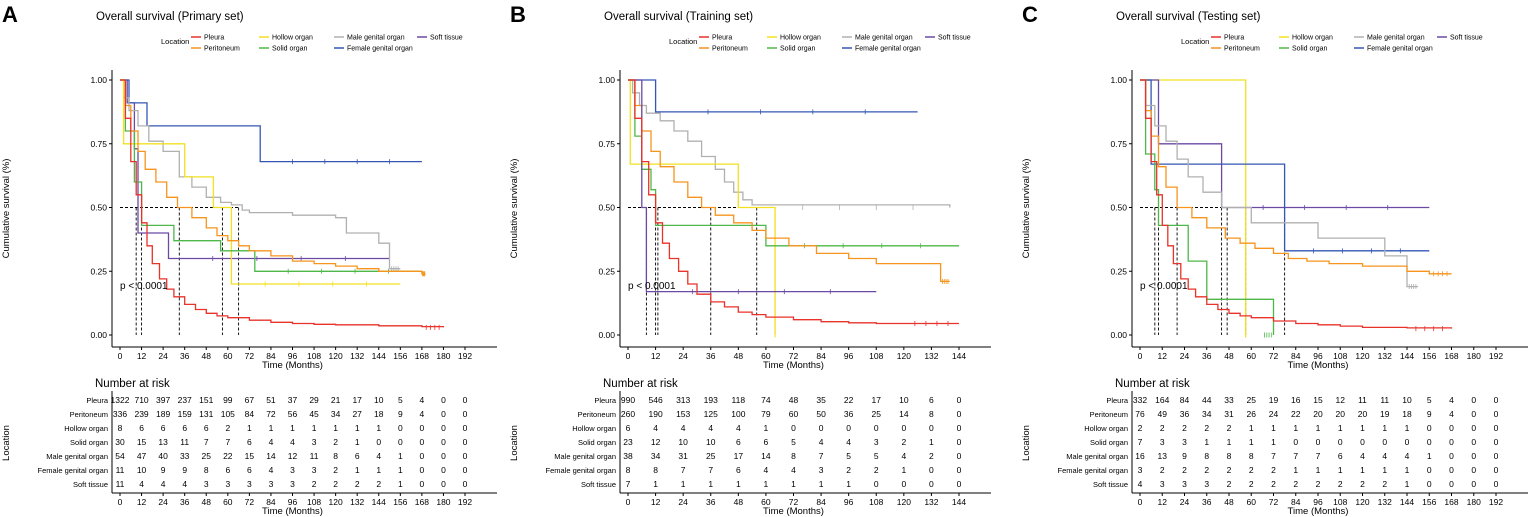 The height and width of the screenshot is (517, 1530). Describe the element at coordinates (446, 38) in the screenshot. I see `legend-label: Soft tissue` at that location.